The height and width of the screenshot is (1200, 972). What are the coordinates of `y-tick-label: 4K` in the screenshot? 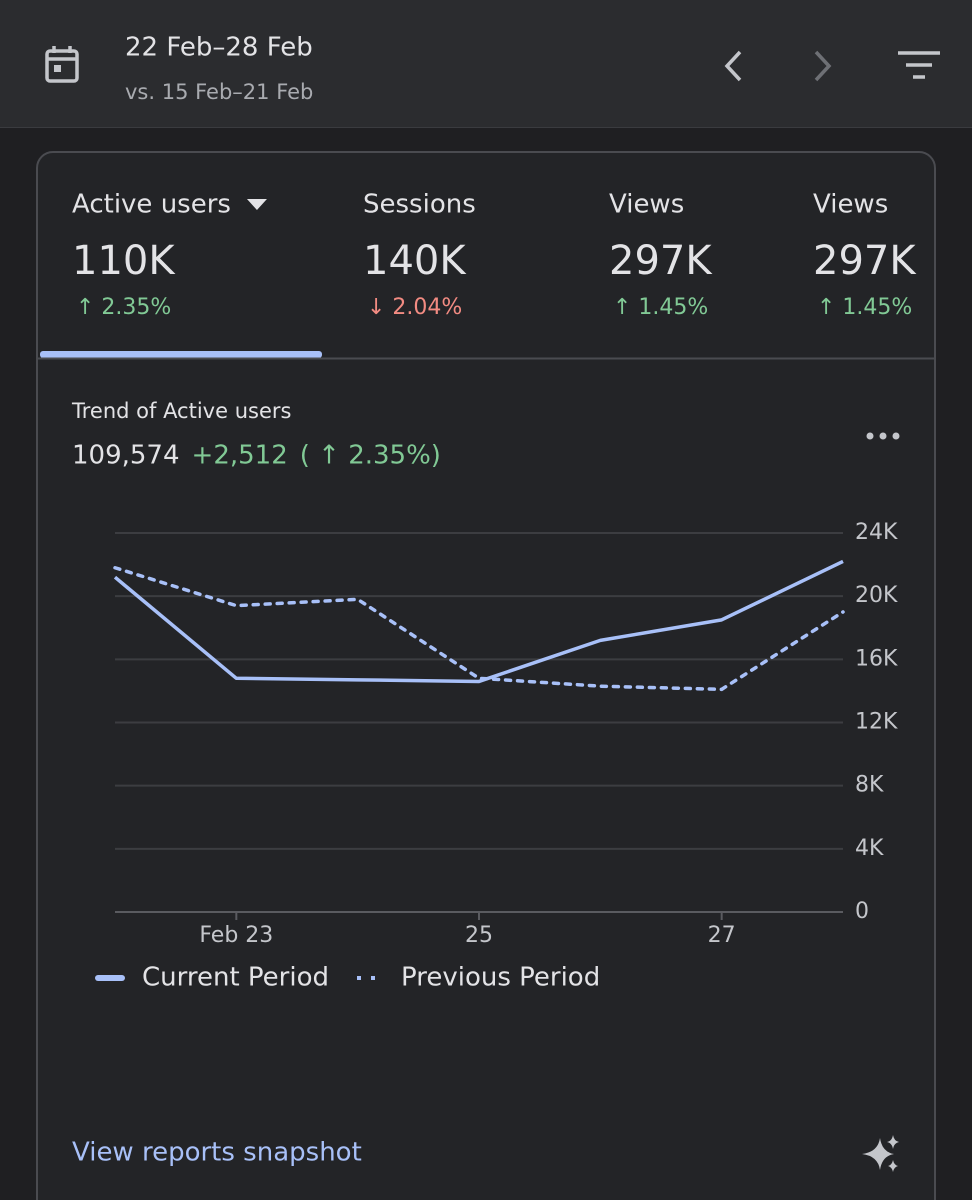 It's located at (869, 848).